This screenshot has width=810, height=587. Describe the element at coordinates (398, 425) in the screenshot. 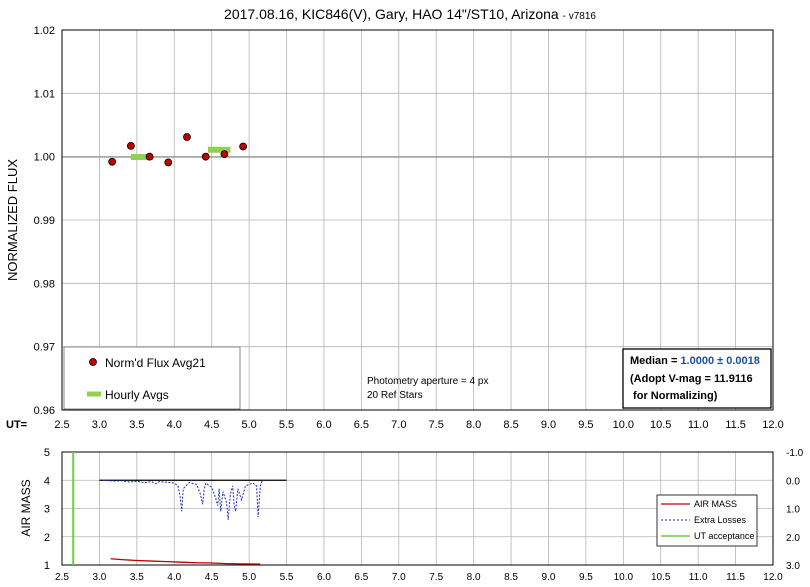

I see `x-tick-label: 7.0` at that location.